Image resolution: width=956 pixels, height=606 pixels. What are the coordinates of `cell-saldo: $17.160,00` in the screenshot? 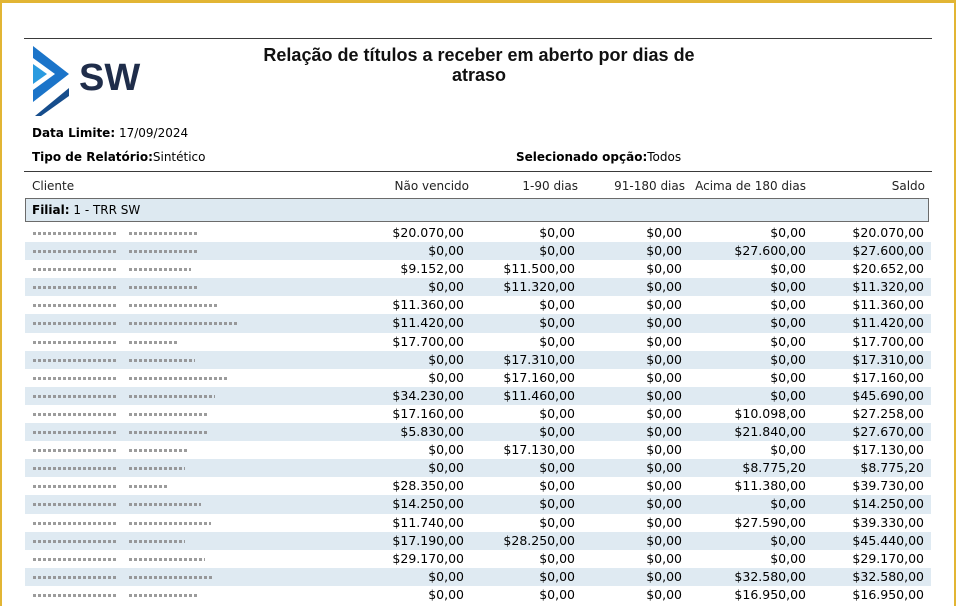 It's located at (888, 377).